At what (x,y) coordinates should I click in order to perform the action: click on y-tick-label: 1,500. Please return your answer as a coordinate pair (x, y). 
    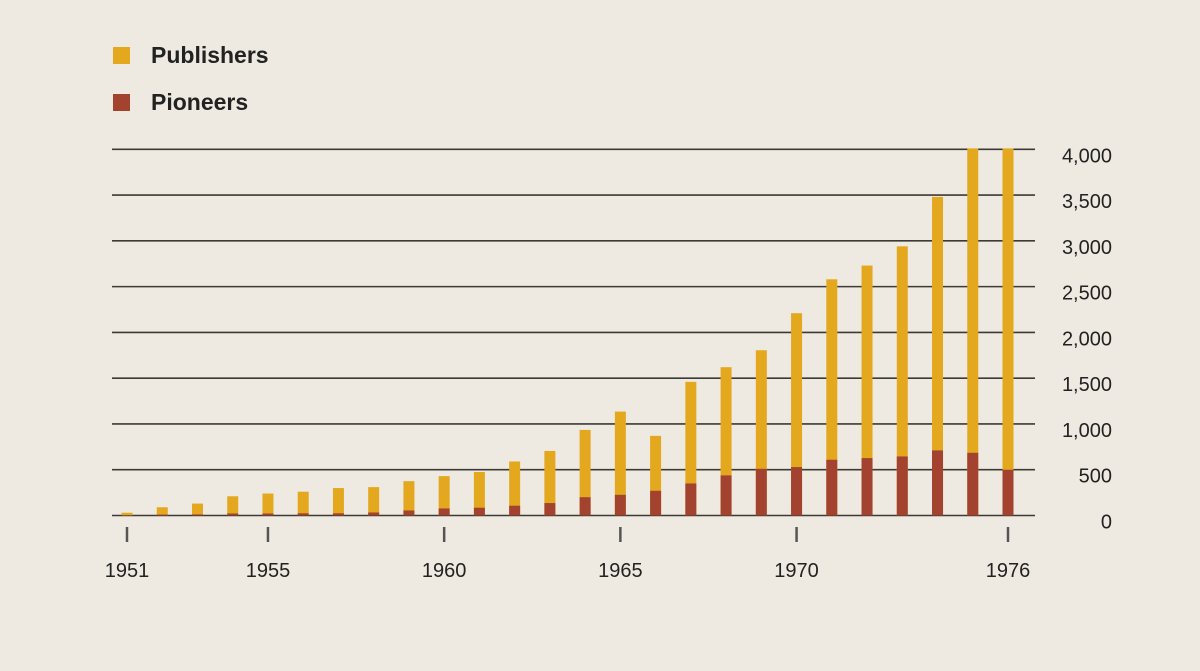
    Looking at the image, I should click on (1087, 385).